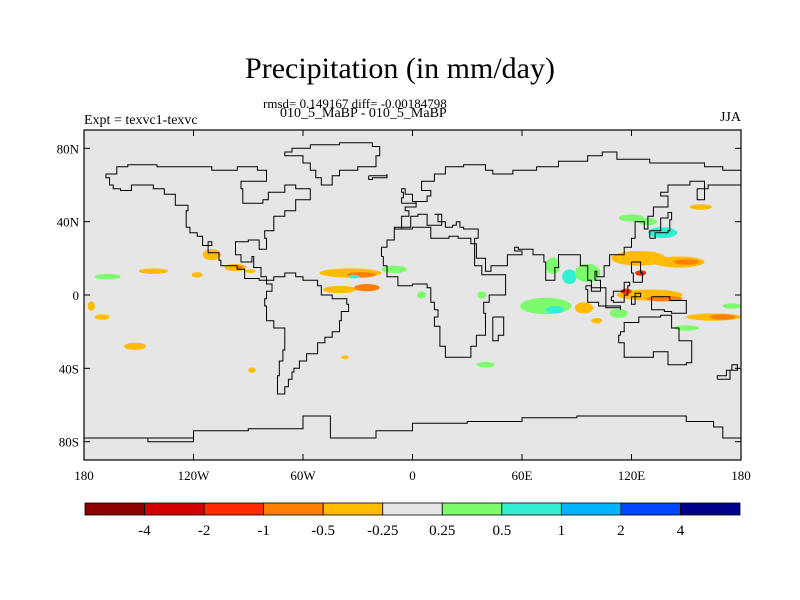  Describe the element at coordinates (68, 148) in the screenshot. I see `y-tick-label: 80N` at that location.